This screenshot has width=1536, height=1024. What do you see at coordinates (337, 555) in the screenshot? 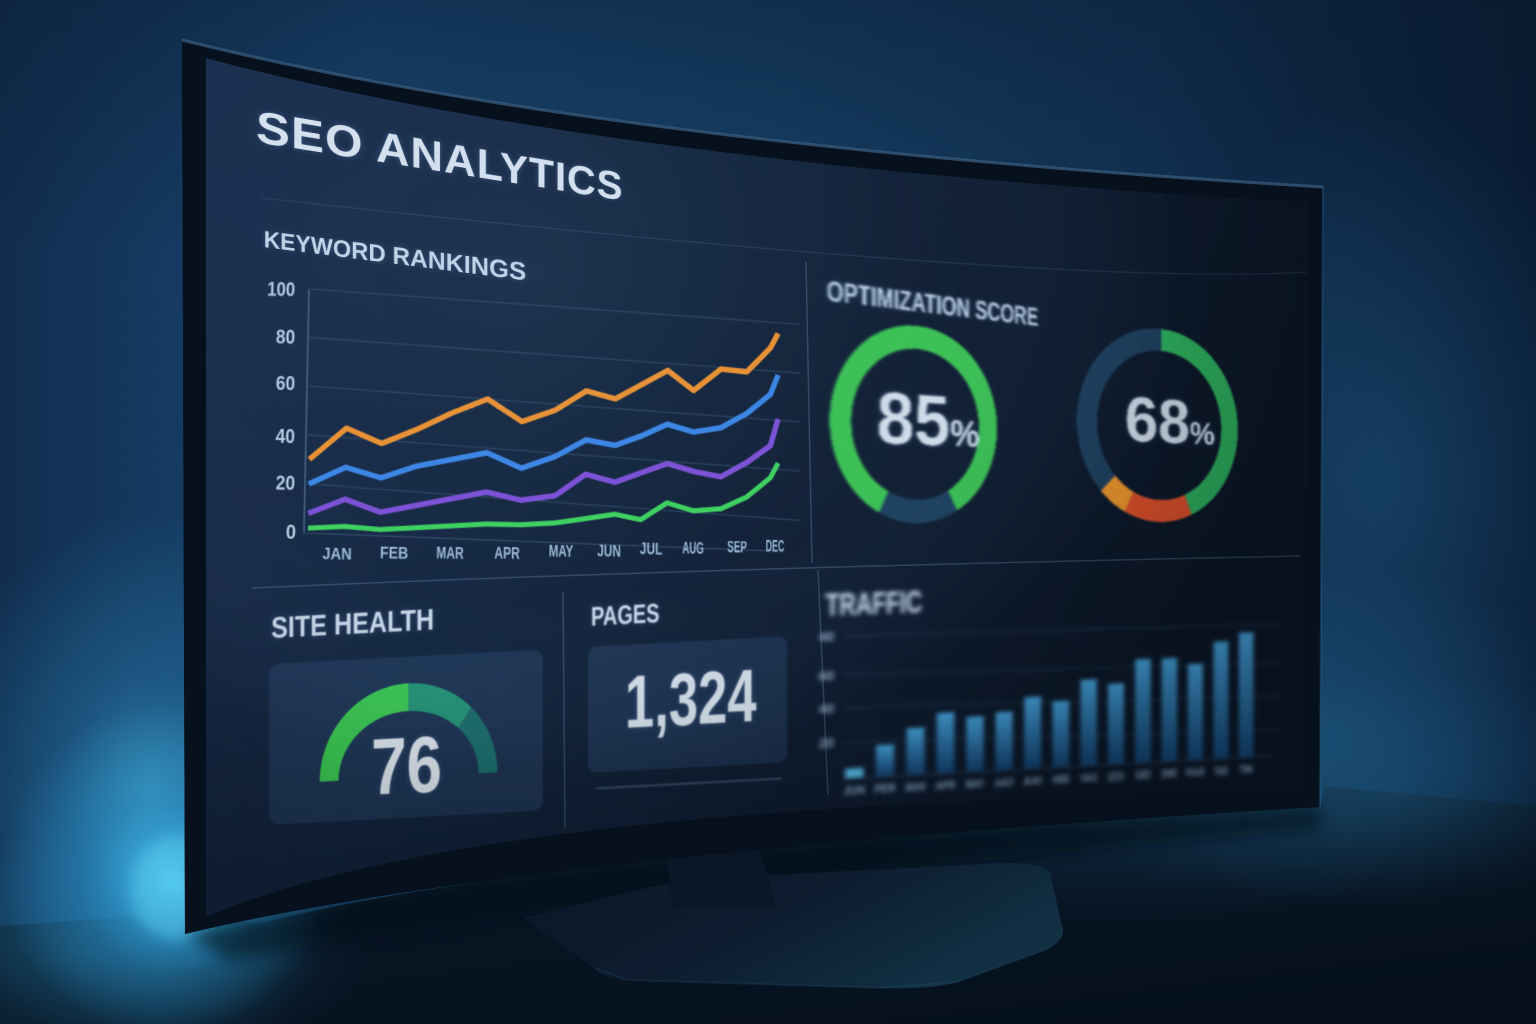
I see `svg-text: JAN` at bounding box center [337, 555].